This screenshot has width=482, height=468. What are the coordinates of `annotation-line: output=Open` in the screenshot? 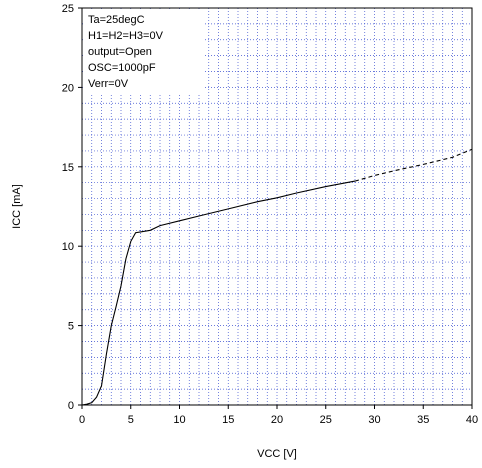 It's located at (120, 52).